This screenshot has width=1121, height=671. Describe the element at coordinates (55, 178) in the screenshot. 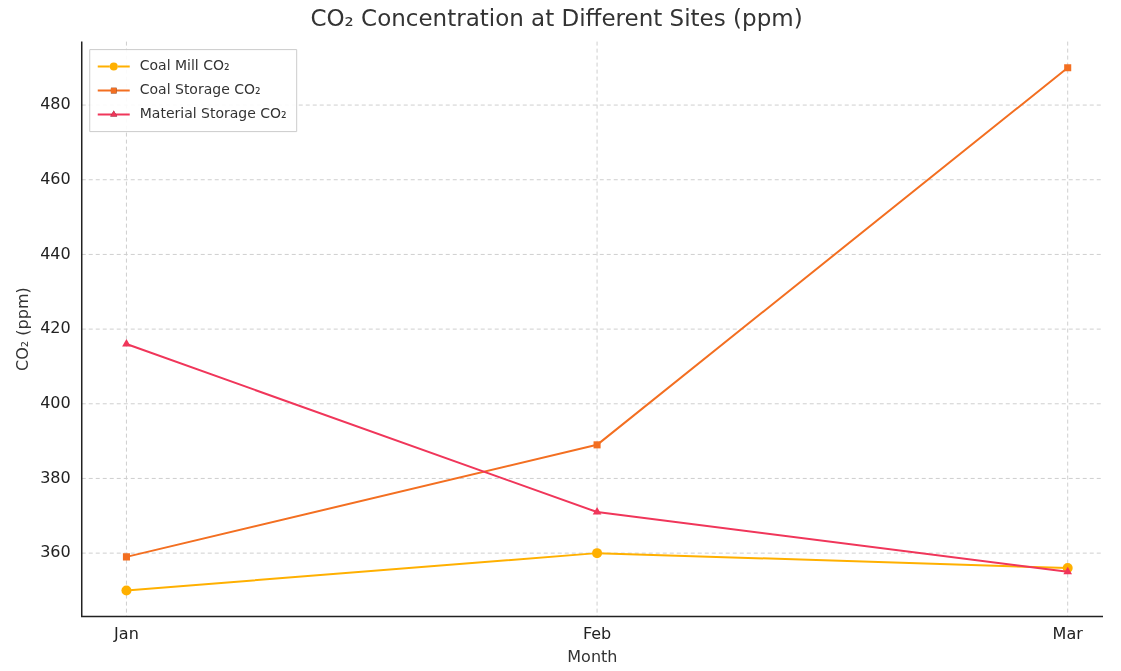

I see `y-tick-label: 460` at that location.